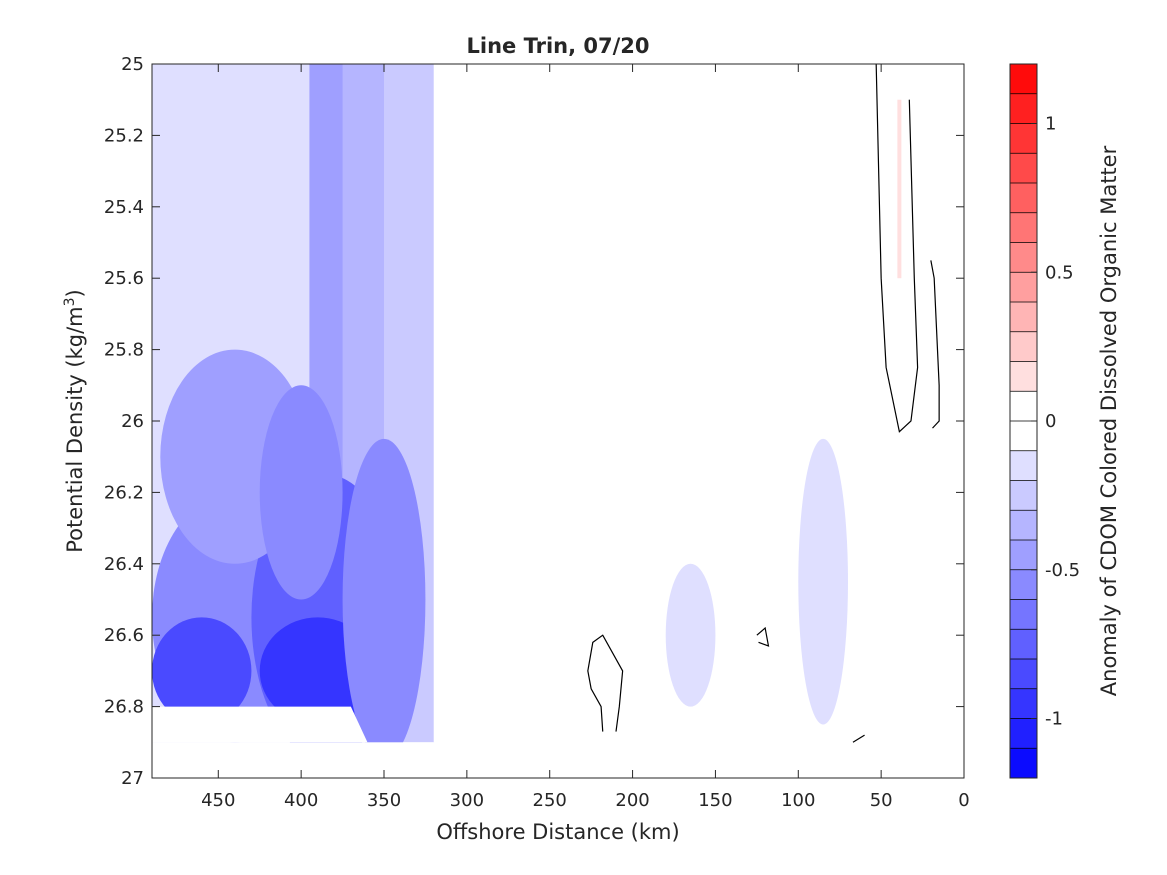 This screenshot has width=1167, height=875. Describe the element at coordinates (715, 800) in the screenshot. I see `x-tick-label: 150` at that location.